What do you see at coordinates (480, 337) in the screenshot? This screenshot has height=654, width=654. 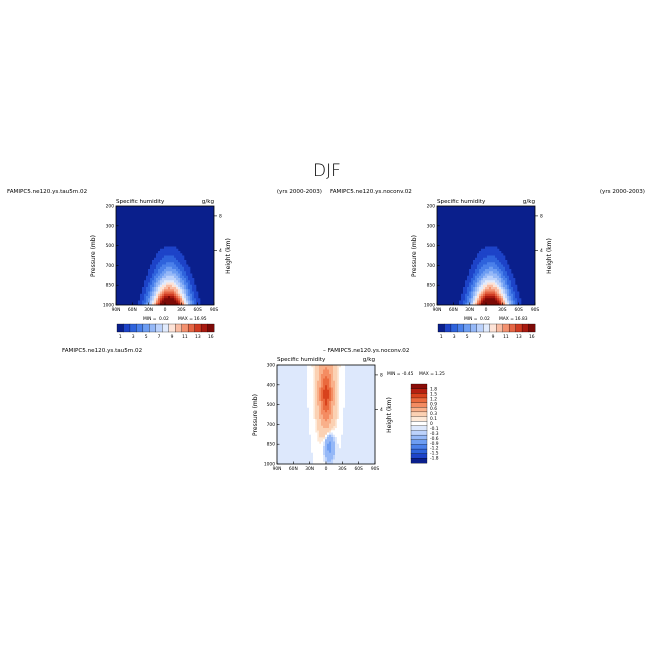 I see `colorbar-label: 7` at bounding box center [480, 337].